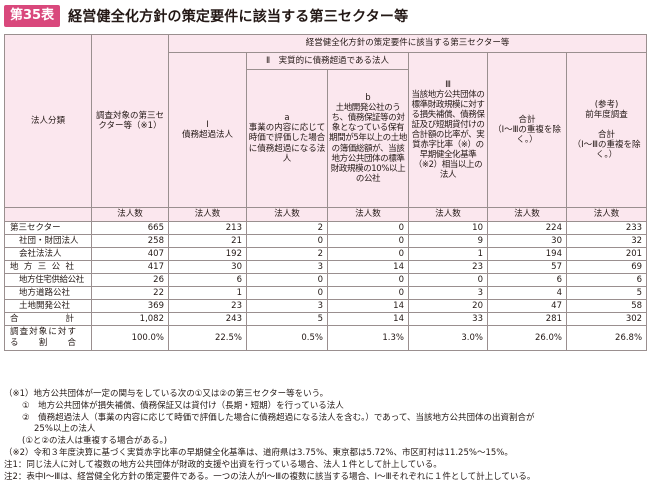 The image size is (650, 489). What do you see at coordinates (130, 121) in the screenshot?
I see `header-survey-target: 調査対象の第三セクター等（※1）` at bounding box center [130, 121].